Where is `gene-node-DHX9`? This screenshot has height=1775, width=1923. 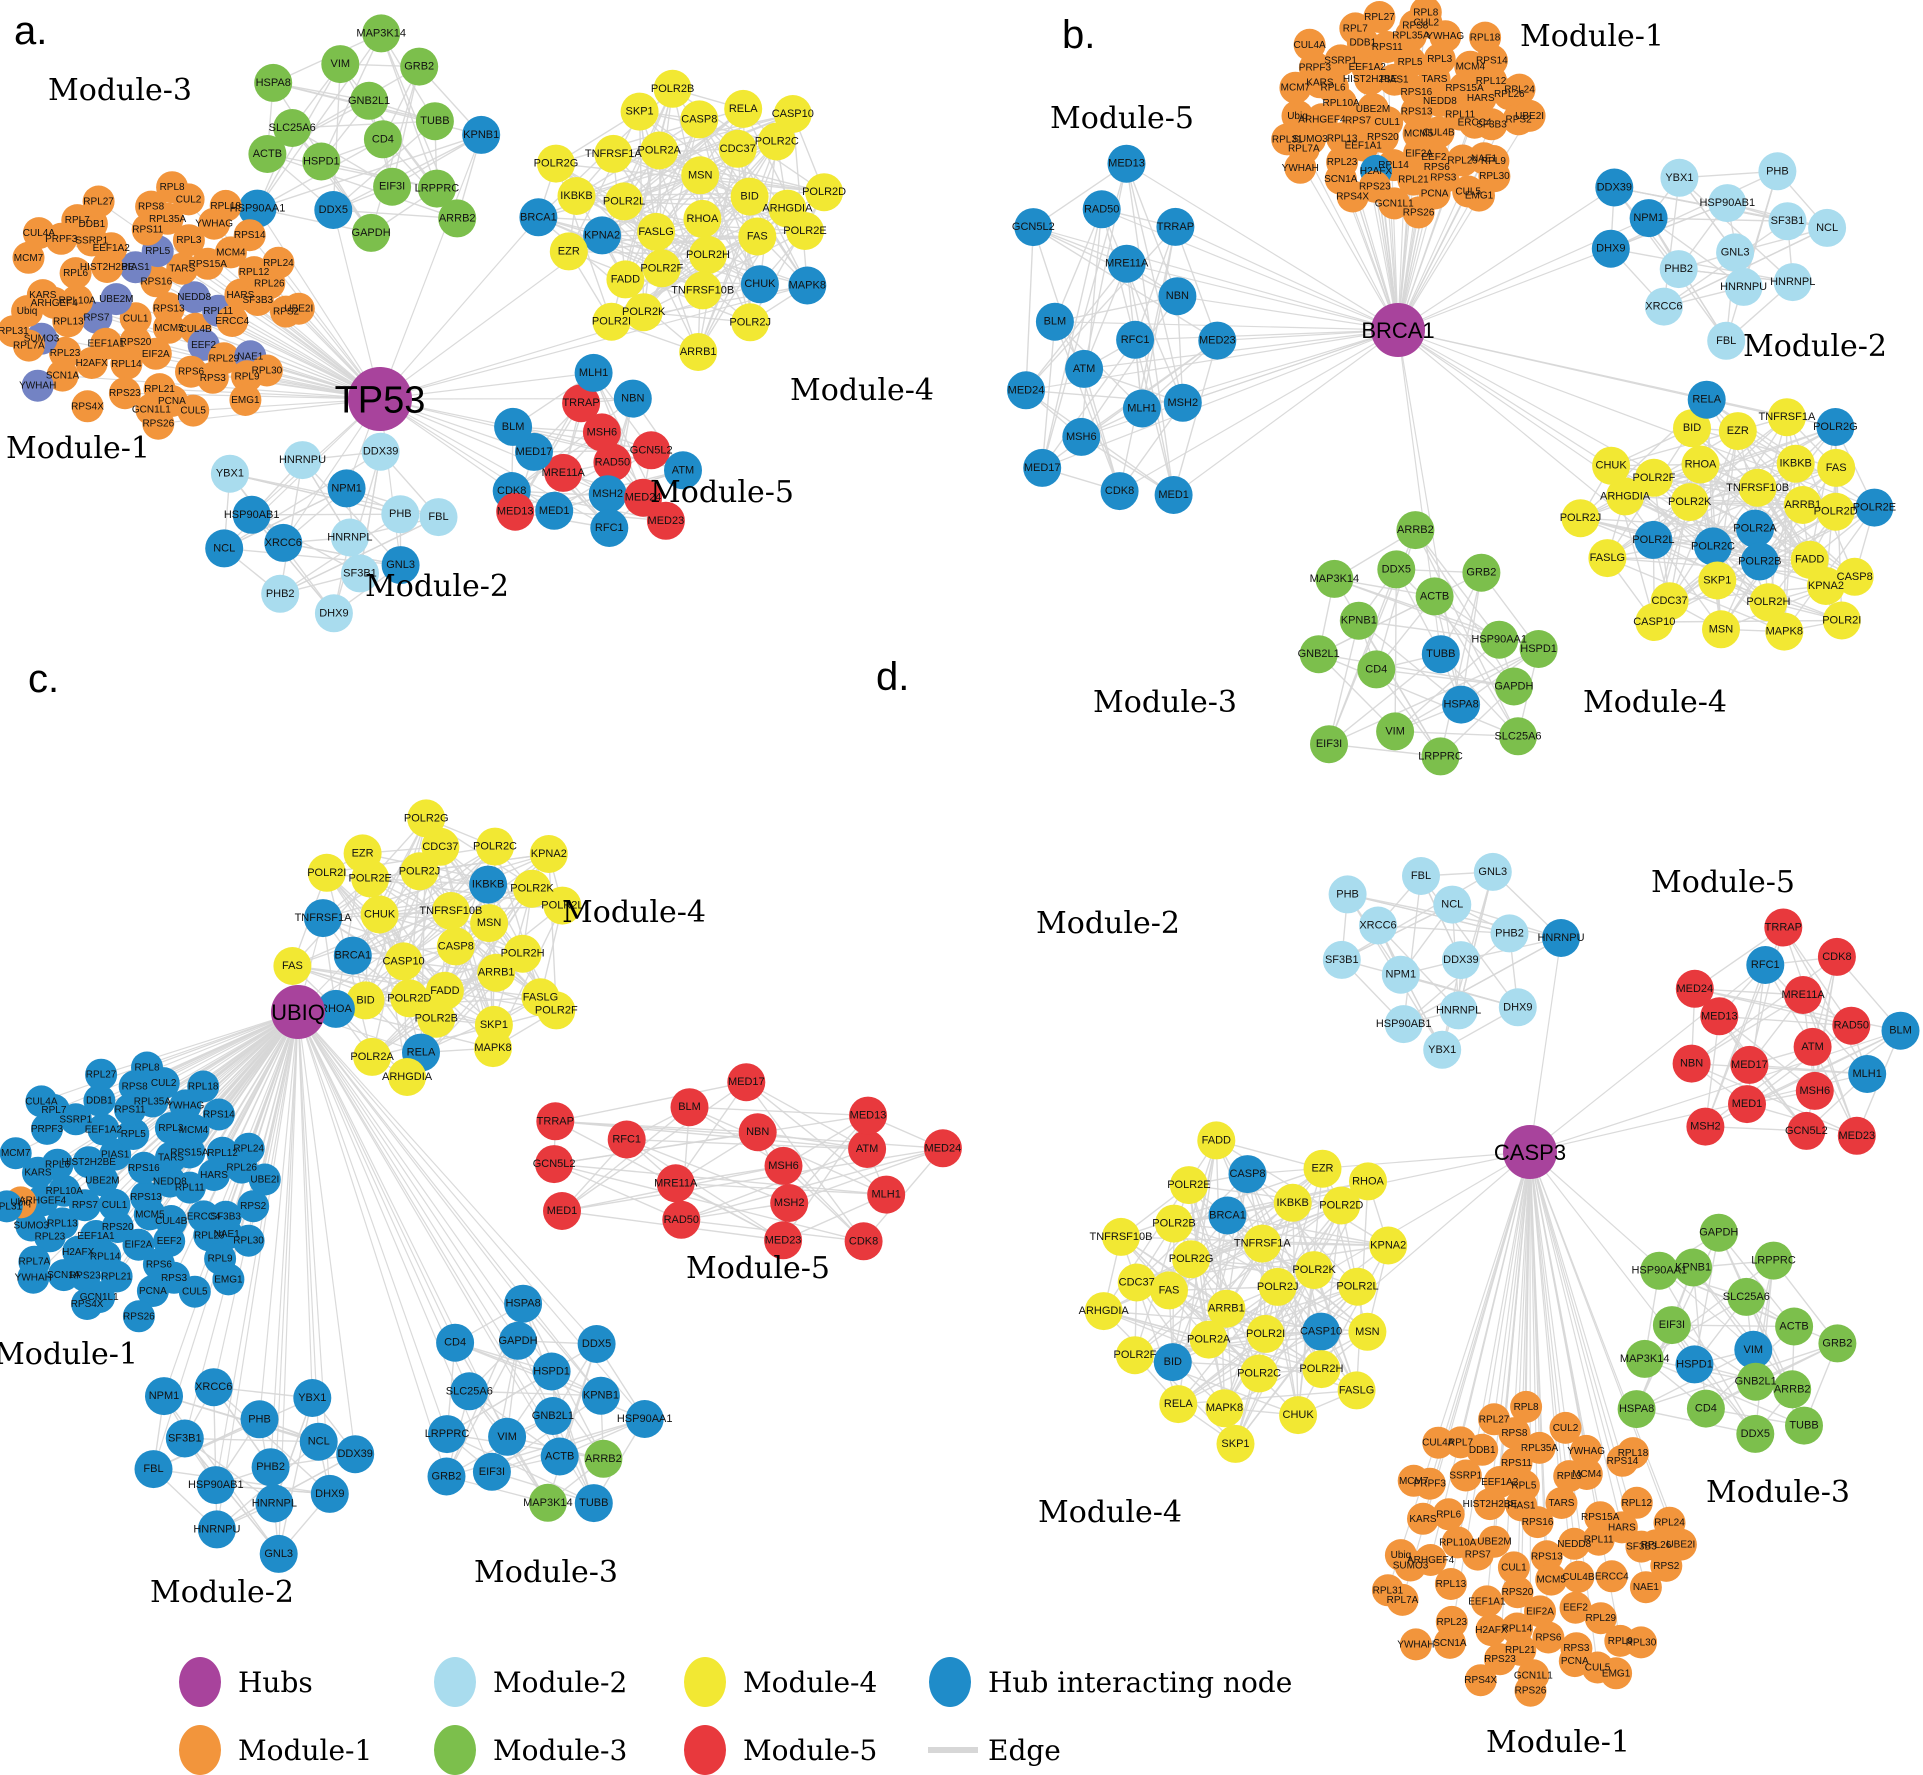 gene-node-DHX9 is located at coordinates (329, 1493).